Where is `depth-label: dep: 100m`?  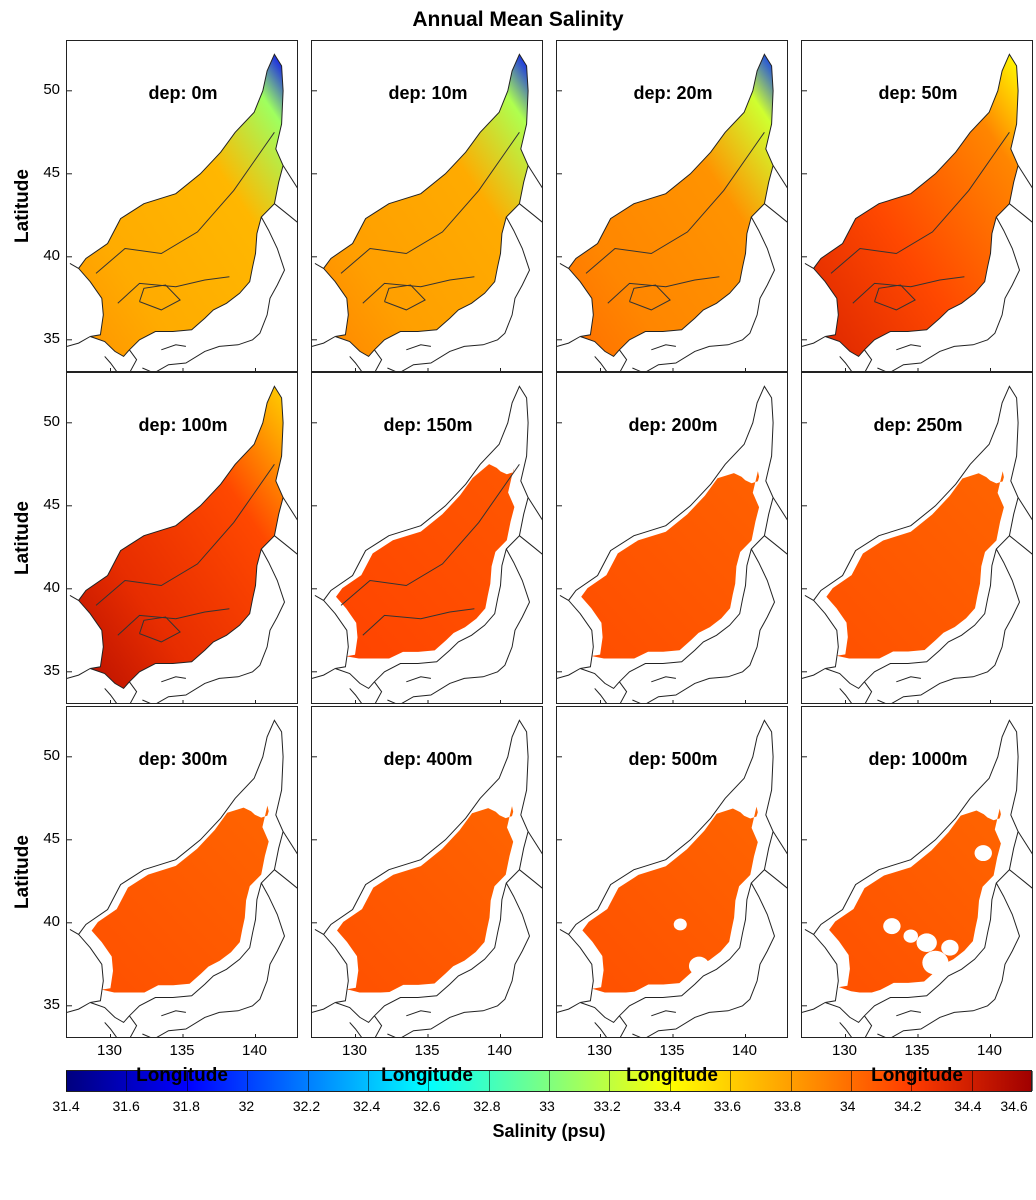 depth-label: dep: 100m is located at coordinates (183, 425).